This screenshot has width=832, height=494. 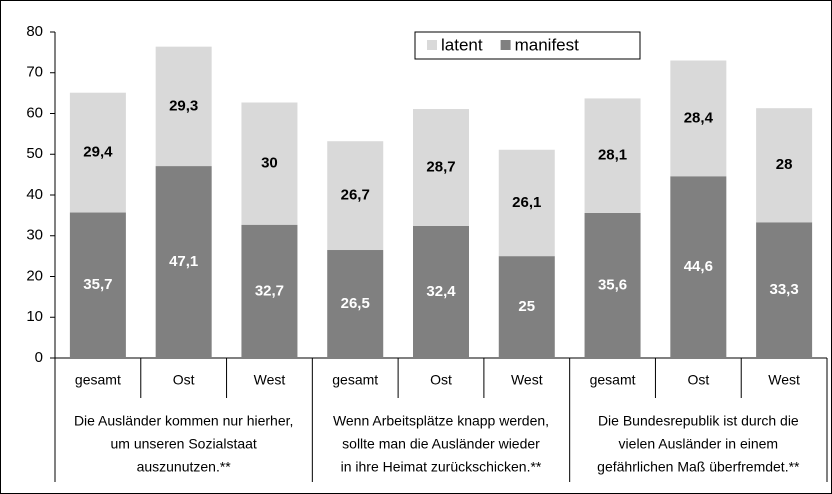 I want to click on value-label: 26,7, so click(x=355, y=195).